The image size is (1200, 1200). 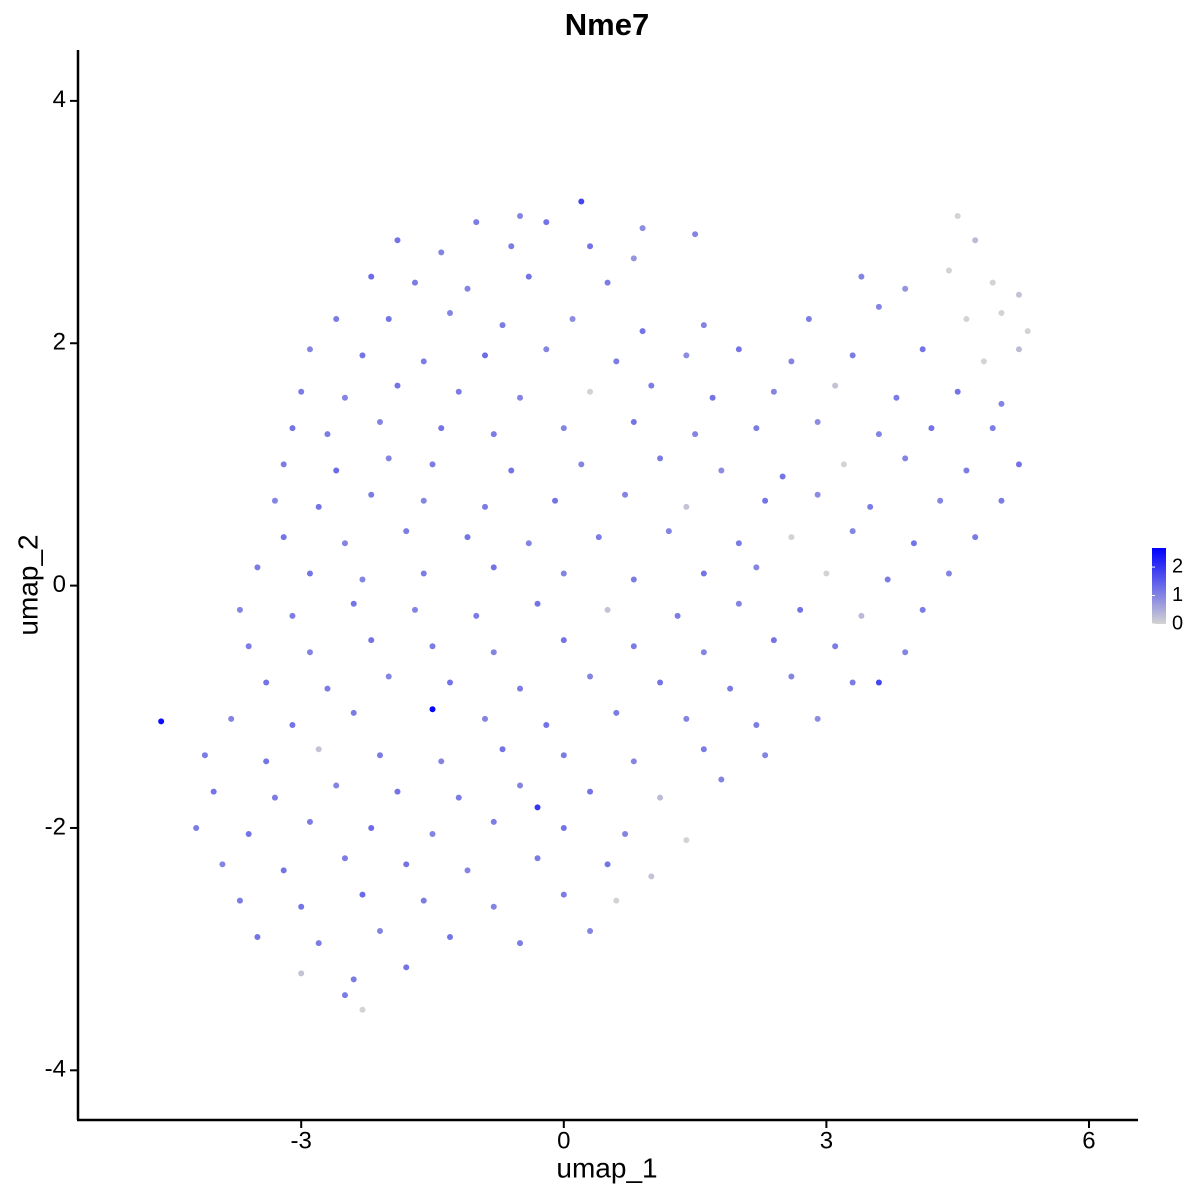 What do you see at coordinates (301, 1140) in the screenshot?
I see `x-tick-label: -3` at bounding box center [301, 1140].